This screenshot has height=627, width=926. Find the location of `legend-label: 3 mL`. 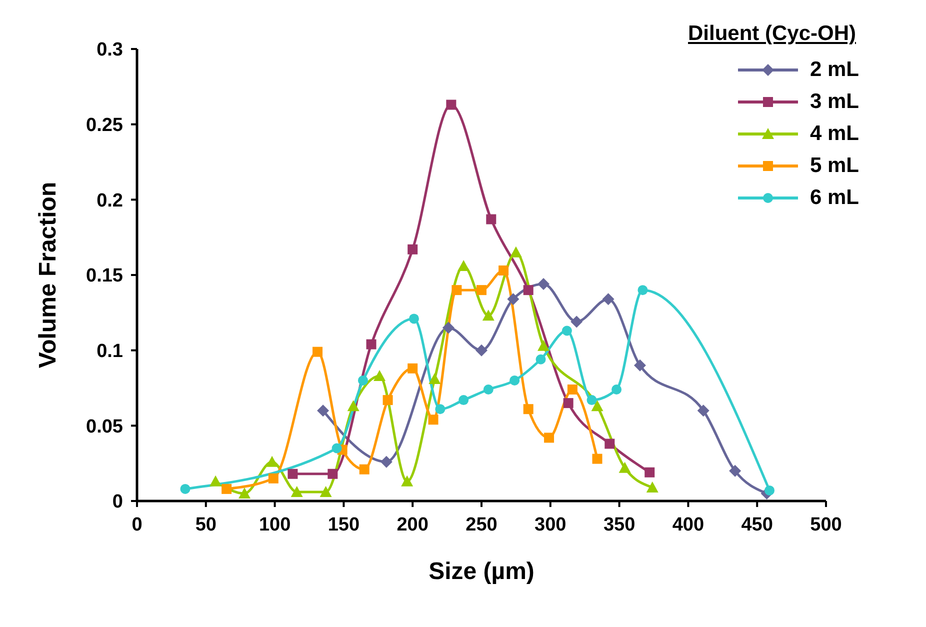

legend-label: 3 mL is located at coordinates (835, 102).